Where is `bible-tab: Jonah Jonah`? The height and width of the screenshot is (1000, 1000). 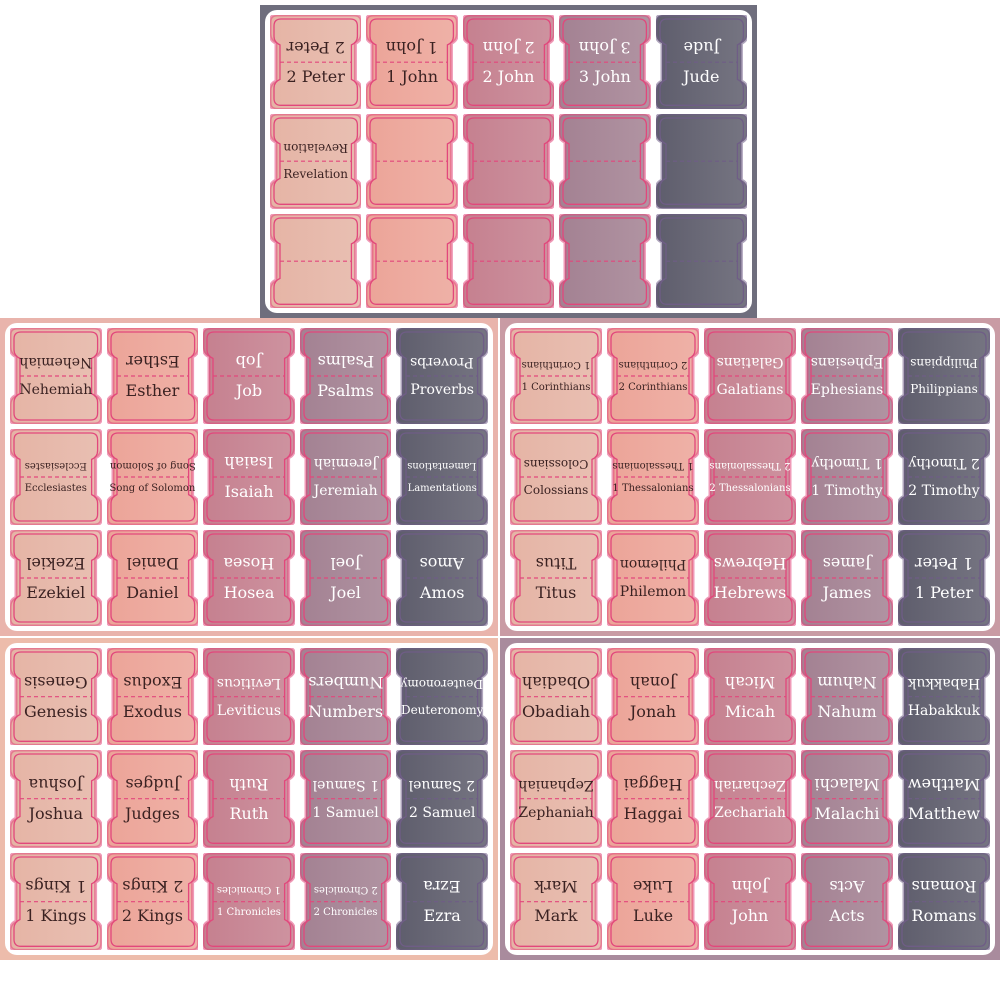 bible-tab: Jonah Jonah is located at coordinates (653, 697).